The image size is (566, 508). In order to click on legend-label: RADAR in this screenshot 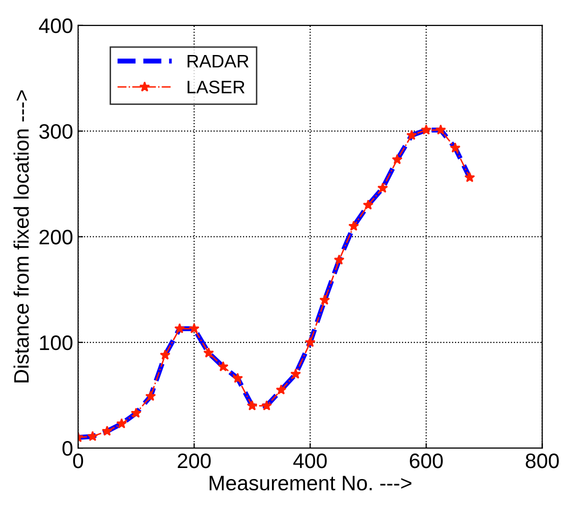, I will do `click(218, 61)`.